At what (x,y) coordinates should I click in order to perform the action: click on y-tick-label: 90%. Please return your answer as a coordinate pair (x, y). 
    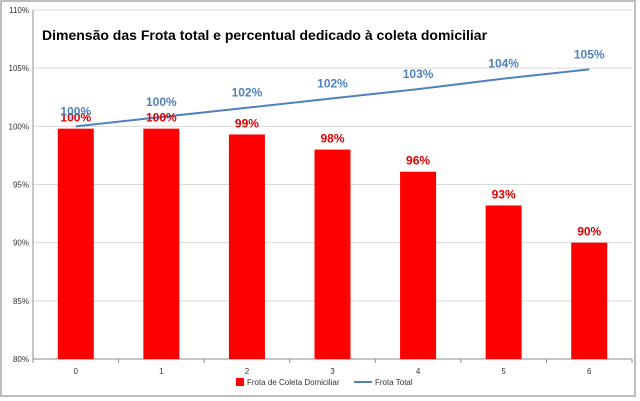
    Looking at the image, I should click on (21, 243).